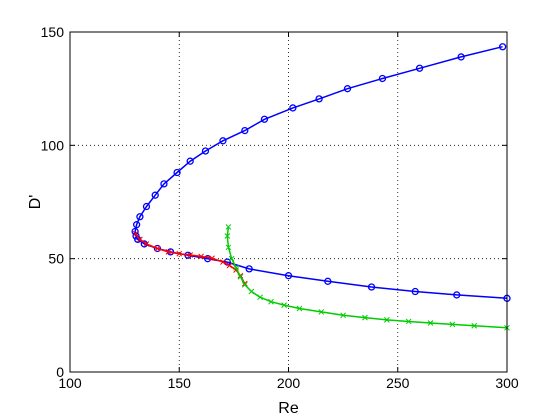  What do you see at coordinates (507, 383) in the screenshot?
I see `x-tick-label: 300` at bounding box center [507, 383].